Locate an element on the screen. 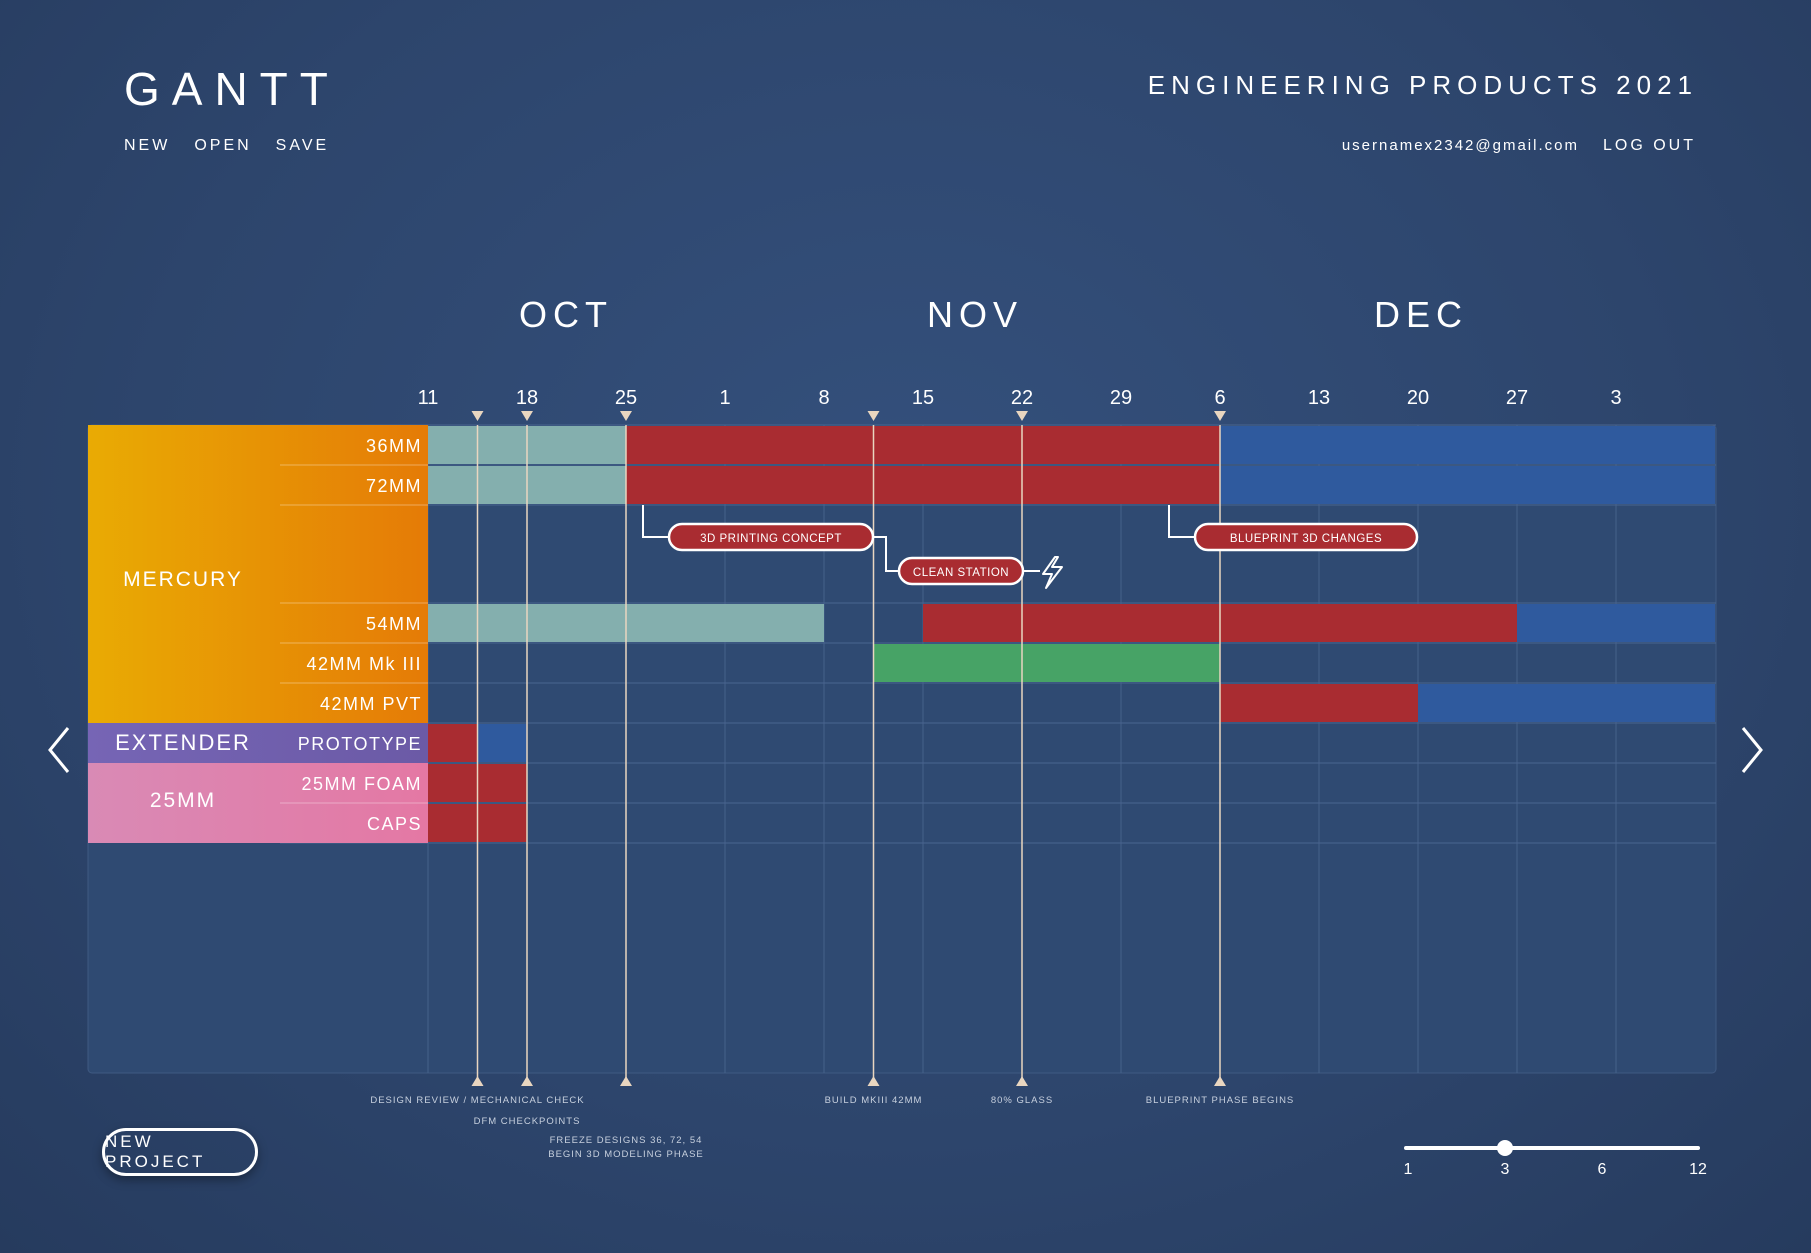  zoom-slider-track is located at coordinates (1552, 1148).